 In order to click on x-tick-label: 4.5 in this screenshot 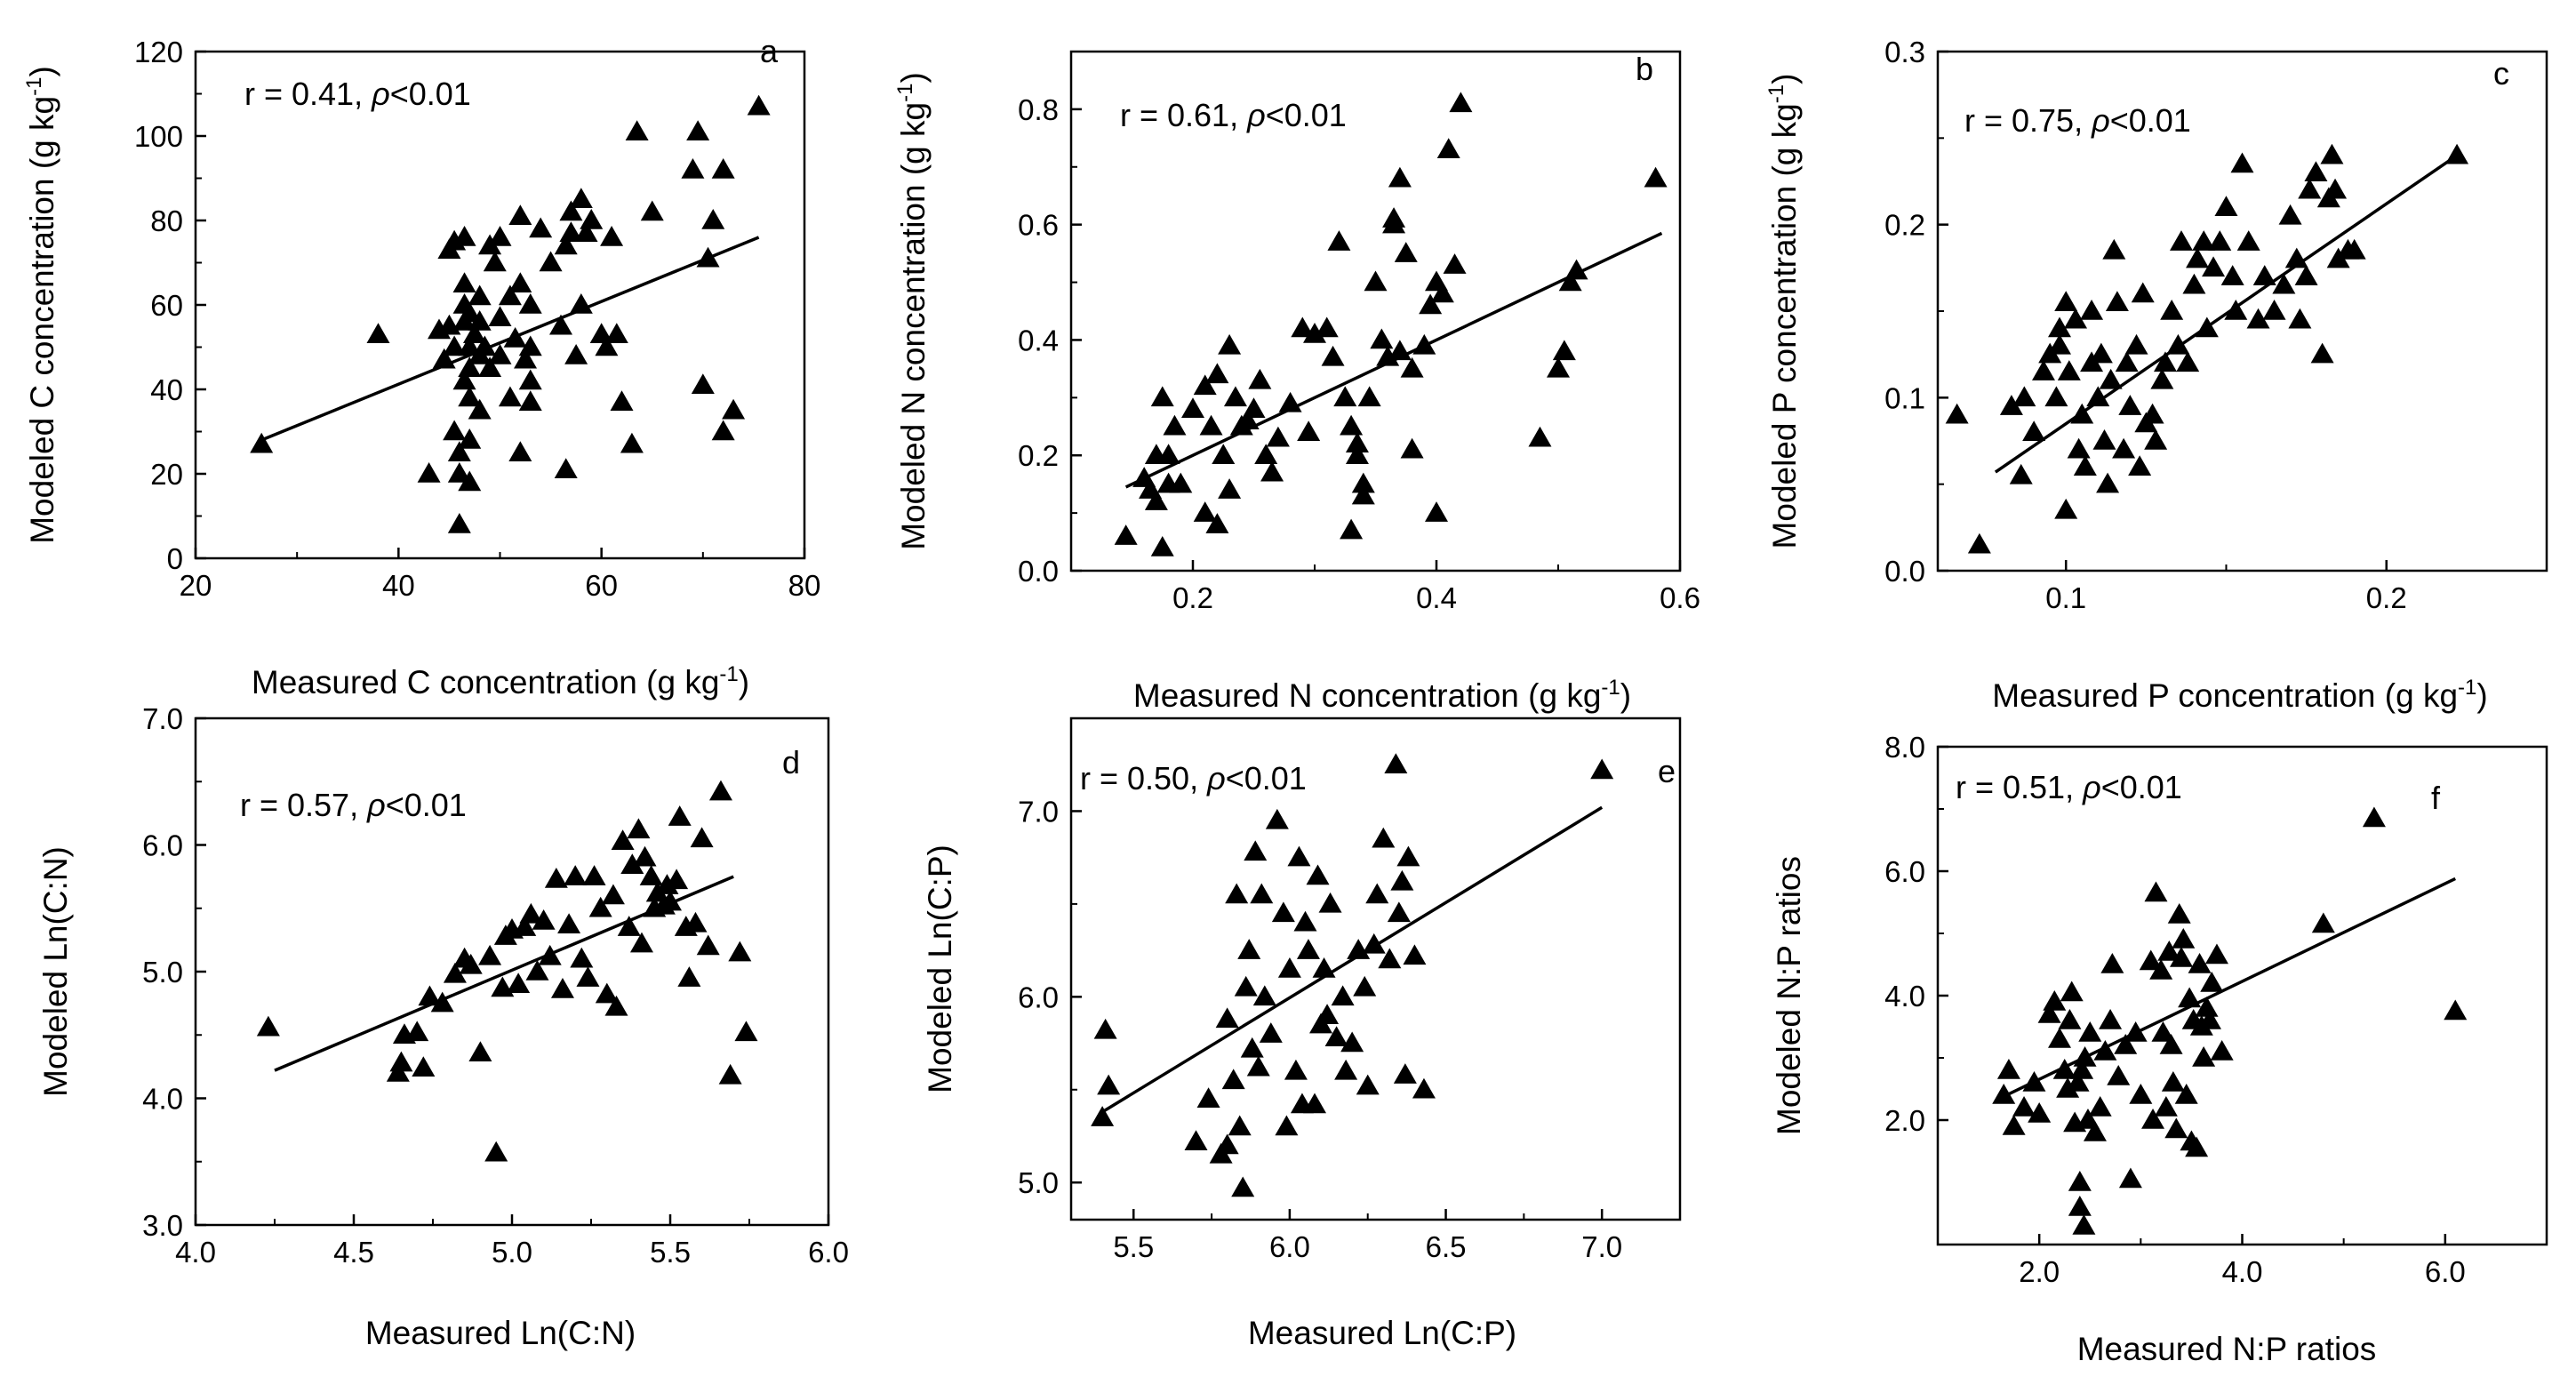, I will do `click(353, 1252)`.